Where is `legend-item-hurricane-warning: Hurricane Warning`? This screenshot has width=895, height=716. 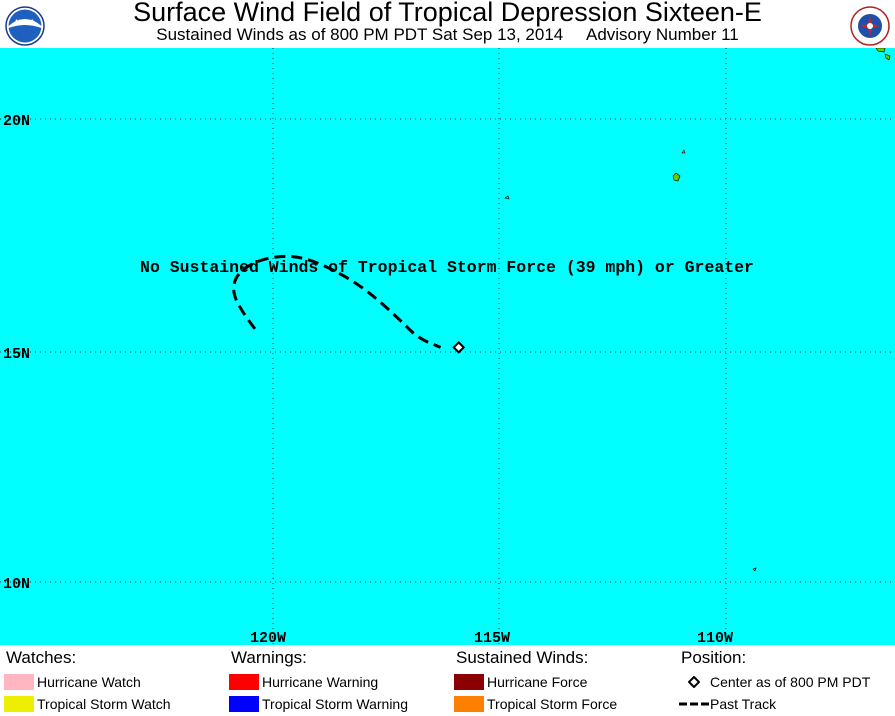 legend-item-hurricane-warning: Hurricane Warning is located at coordinates (318, 682).